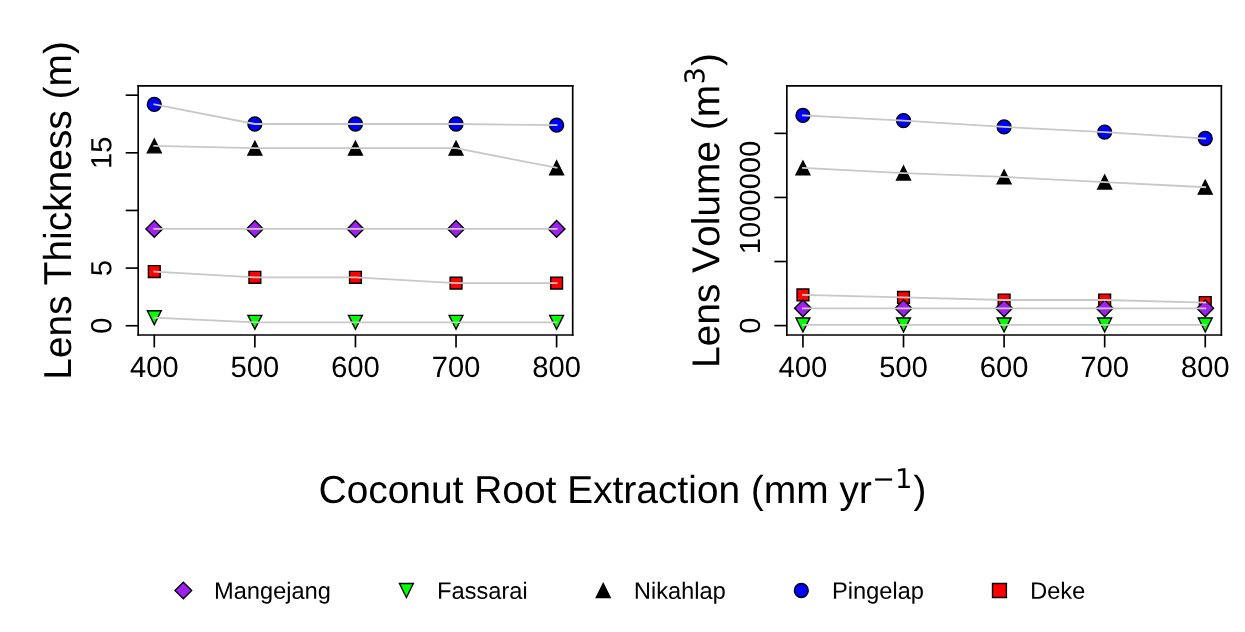  Describe the element at coordinates (680, 592) in the screenshot. I see `legend-label: Nikahlap` at that location.